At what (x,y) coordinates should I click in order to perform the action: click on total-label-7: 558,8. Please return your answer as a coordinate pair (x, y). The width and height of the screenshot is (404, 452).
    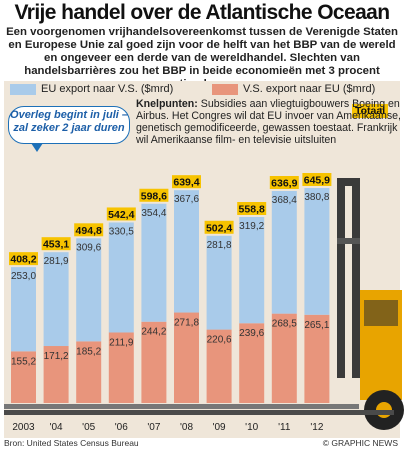
    Looking at the image, I should click on (252, 209).